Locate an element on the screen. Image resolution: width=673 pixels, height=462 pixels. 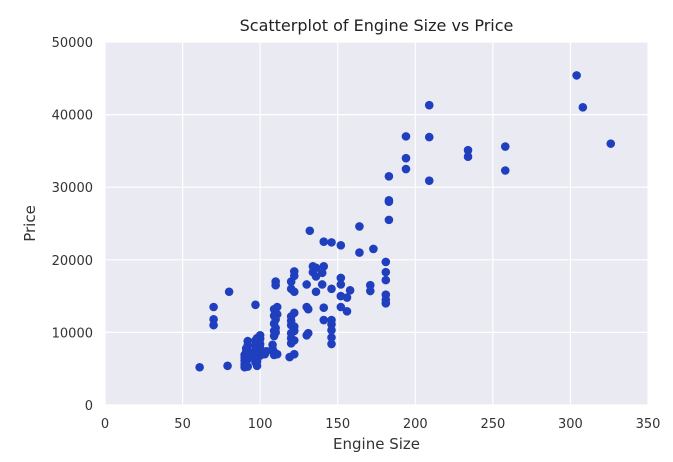
y-tick-label: 0 is located at coordinates (89, 406).